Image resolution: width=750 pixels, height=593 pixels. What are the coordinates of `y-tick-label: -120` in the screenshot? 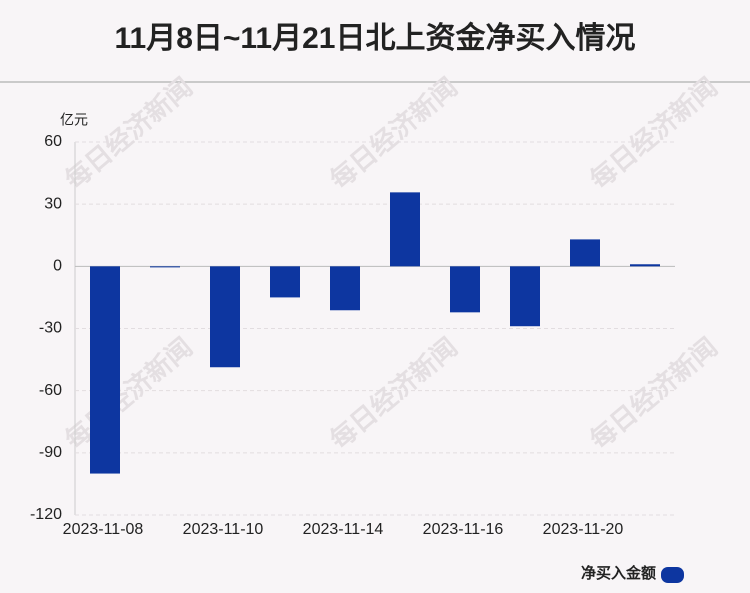 It's located at (46, 514).